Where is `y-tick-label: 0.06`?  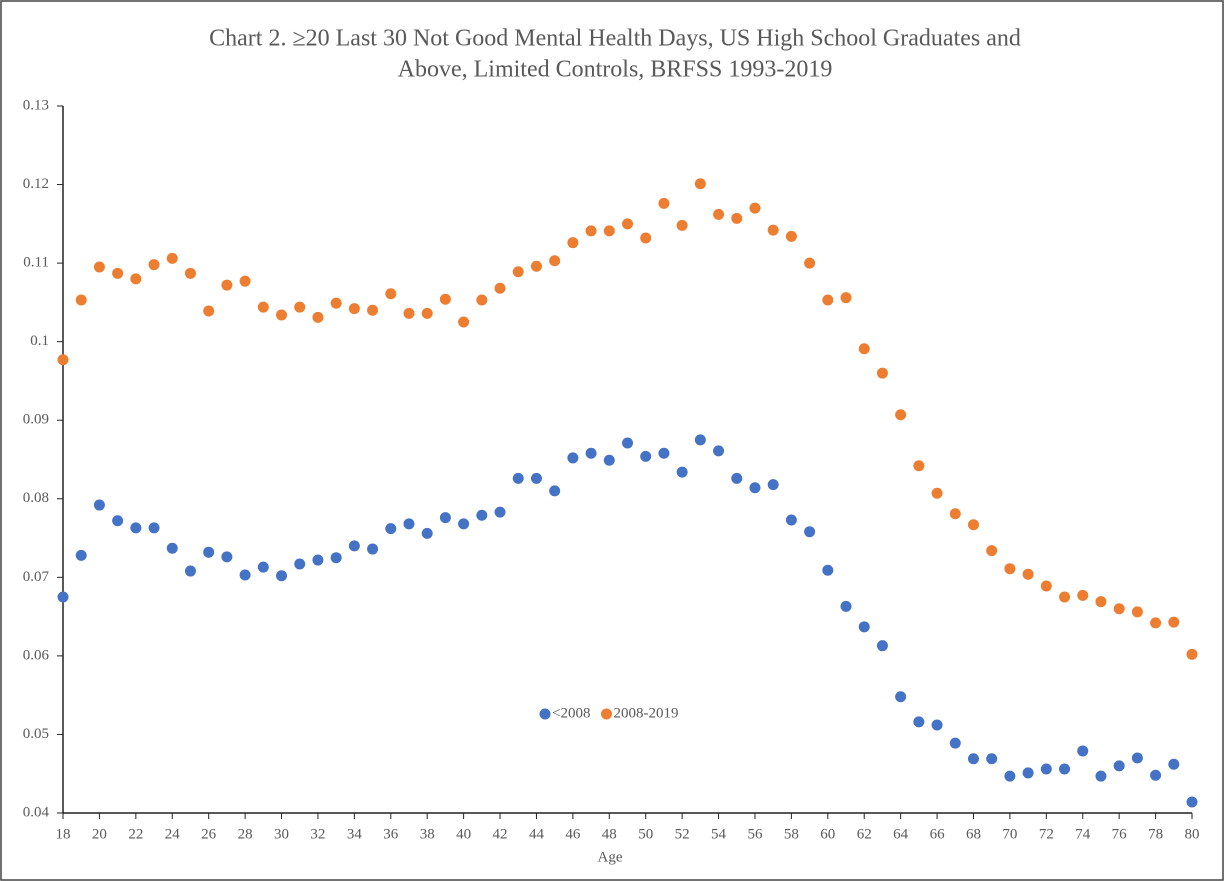
y-tick-label: 0.06 is located at coordinates (36, 655).